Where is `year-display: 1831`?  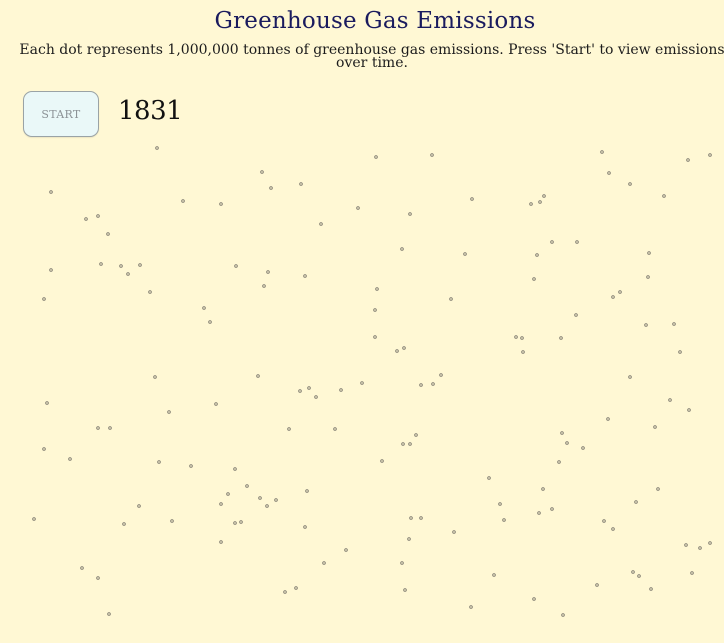 year-display: 1831 is located at coordinates (150, 111).